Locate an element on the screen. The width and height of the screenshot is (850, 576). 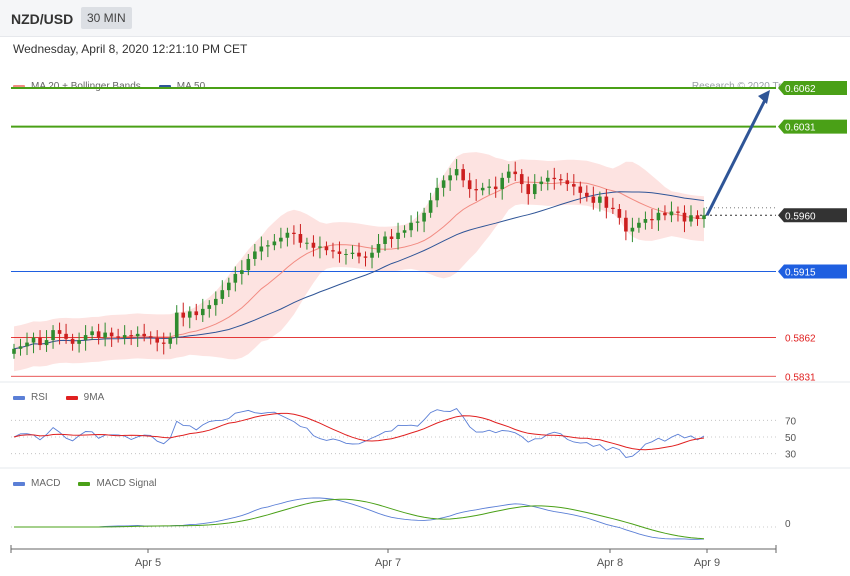
level-tag-0.6031 is located at coordinates (812, 126).